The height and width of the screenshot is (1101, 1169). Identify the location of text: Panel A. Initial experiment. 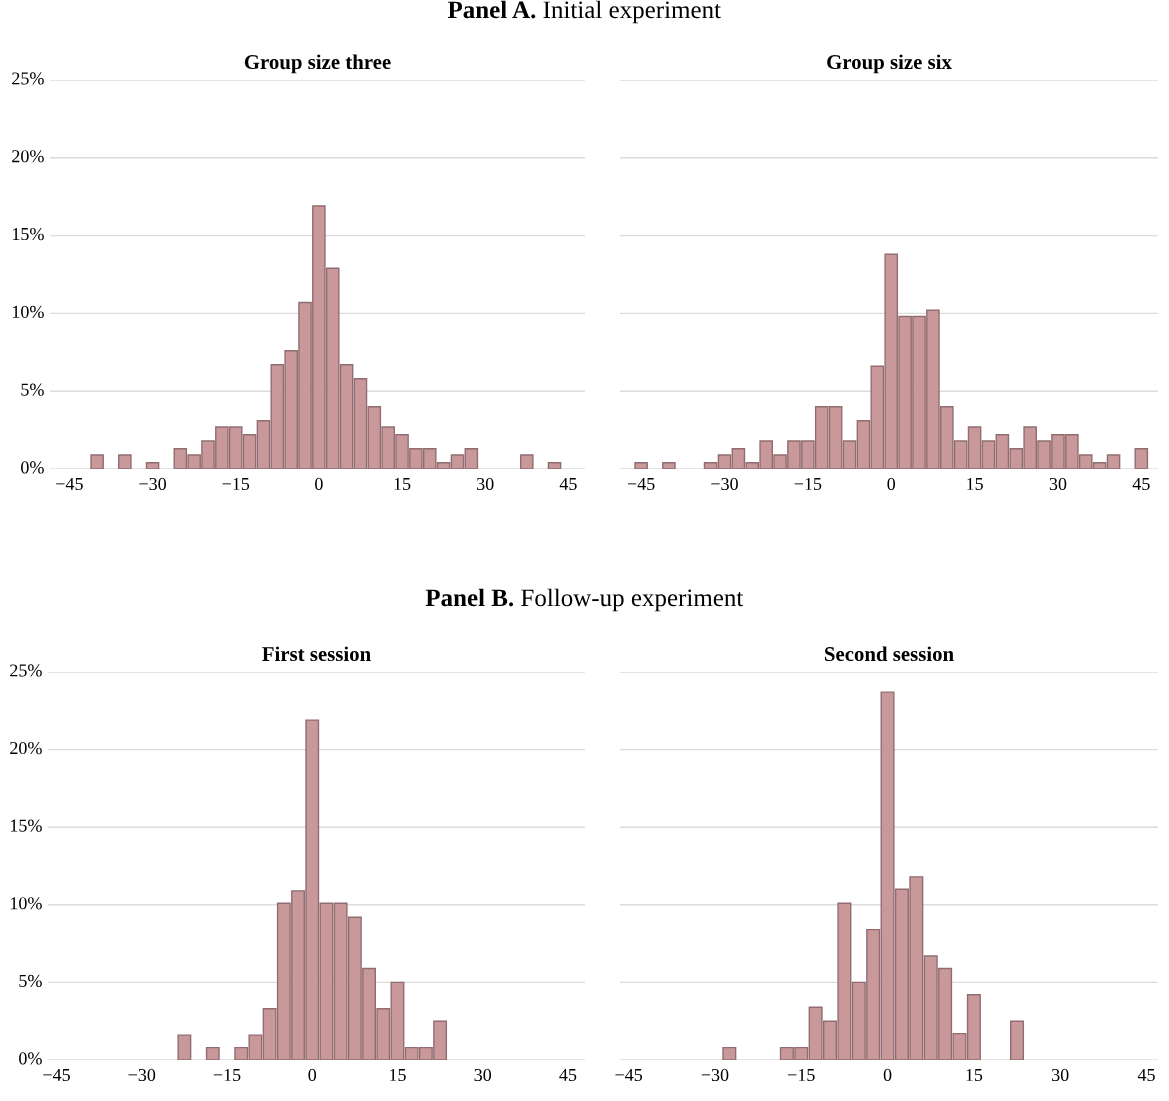
(584, 12).